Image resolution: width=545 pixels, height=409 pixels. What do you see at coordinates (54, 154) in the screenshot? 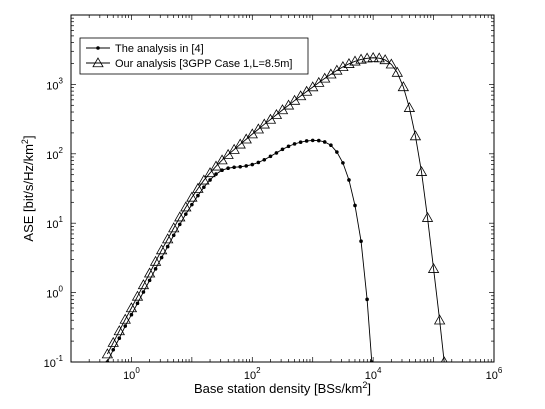
I see `y-tick-label: 10²` at bounding box center [54, 154].